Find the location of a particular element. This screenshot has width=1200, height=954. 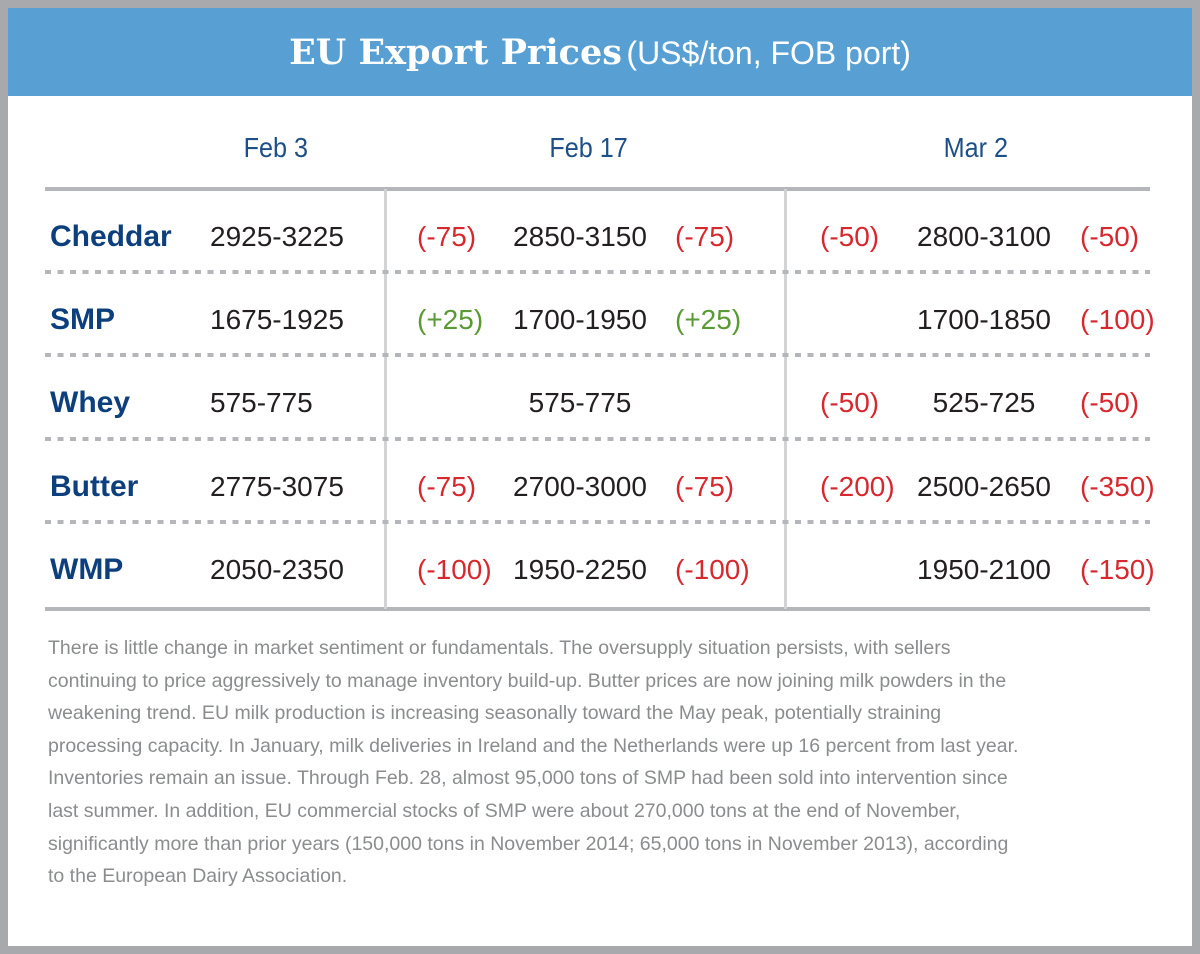

mar2-price: 2800-3100 is located at coordinates (984, 236).